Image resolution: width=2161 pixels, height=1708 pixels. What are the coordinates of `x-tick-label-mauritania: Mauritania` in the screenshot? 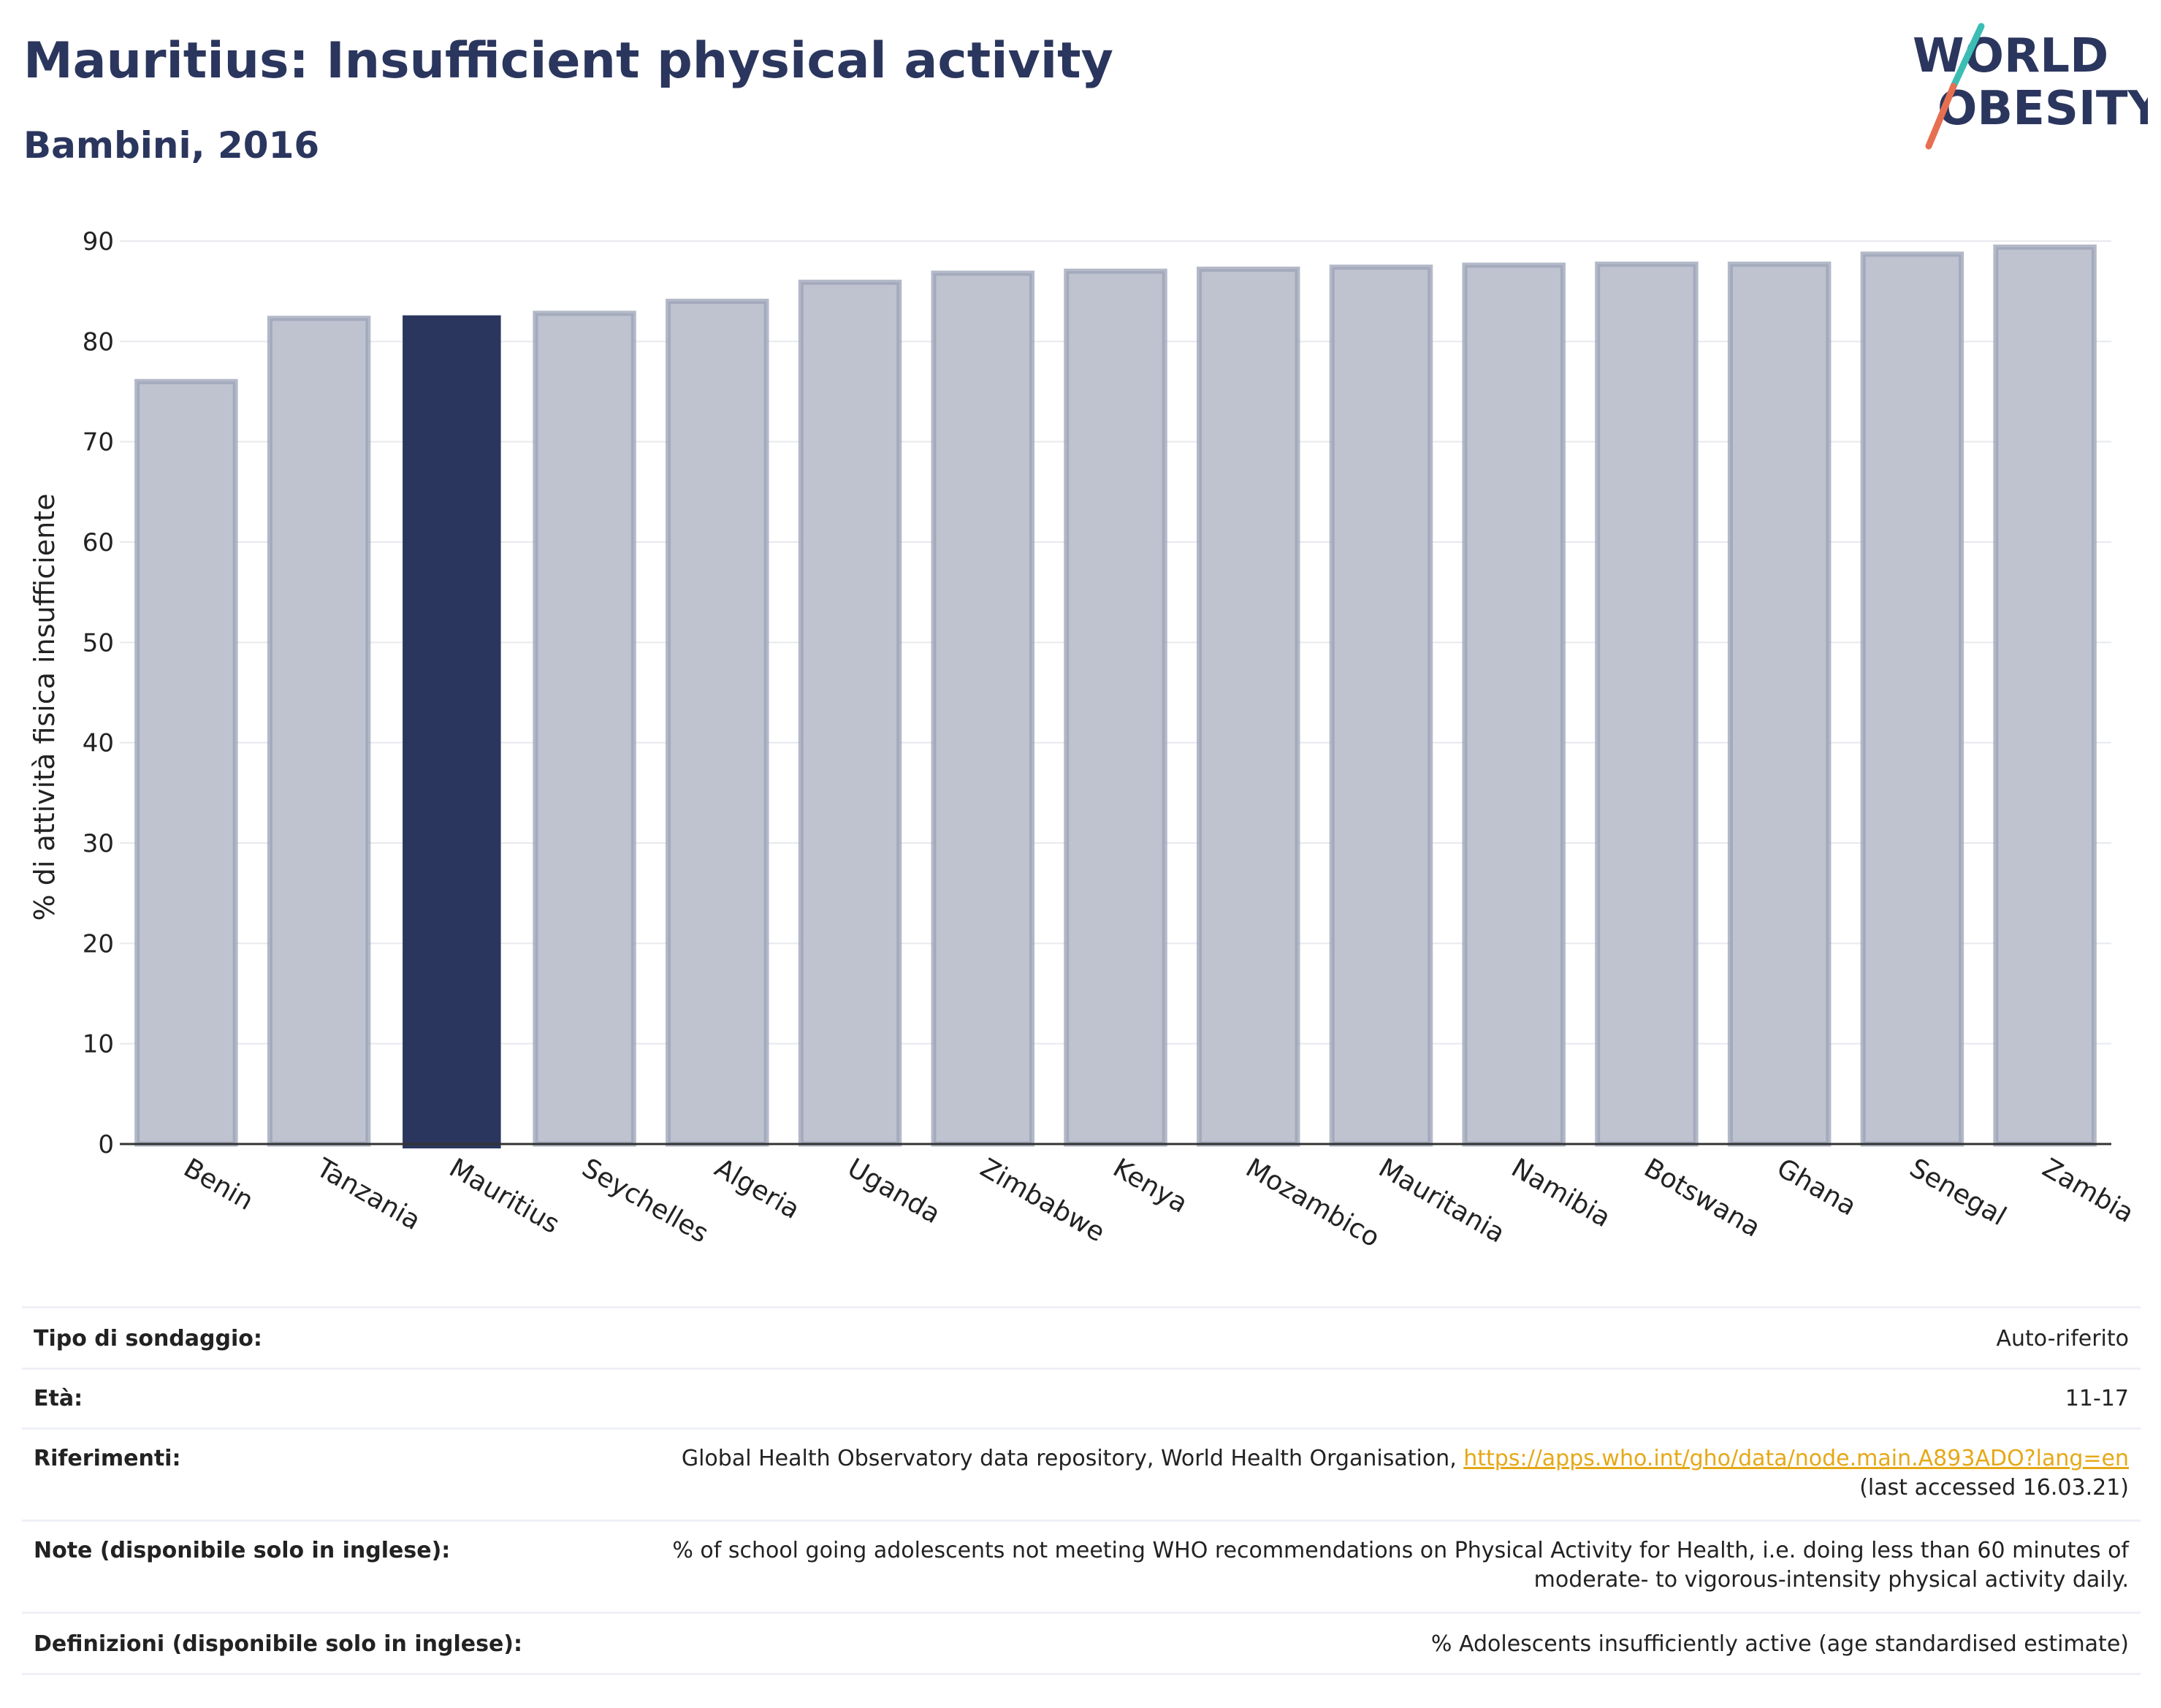 It's located at (1441, 1200).